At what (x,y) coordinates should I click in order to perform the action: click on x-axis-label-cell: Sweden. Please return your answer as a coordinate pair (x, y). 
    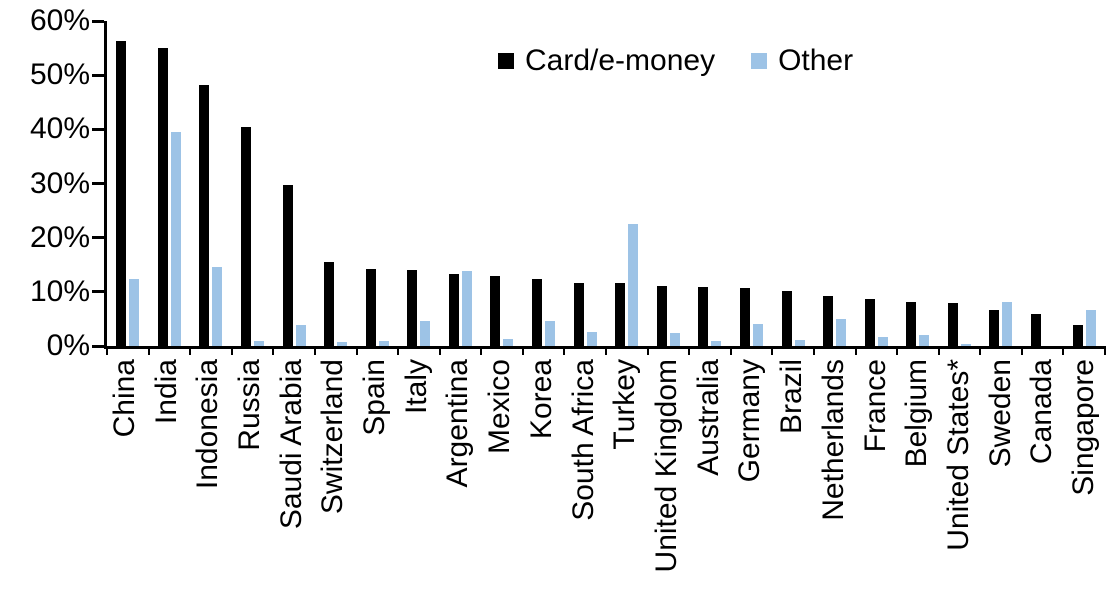
    Looking at the image, I should click on (1001, 476).